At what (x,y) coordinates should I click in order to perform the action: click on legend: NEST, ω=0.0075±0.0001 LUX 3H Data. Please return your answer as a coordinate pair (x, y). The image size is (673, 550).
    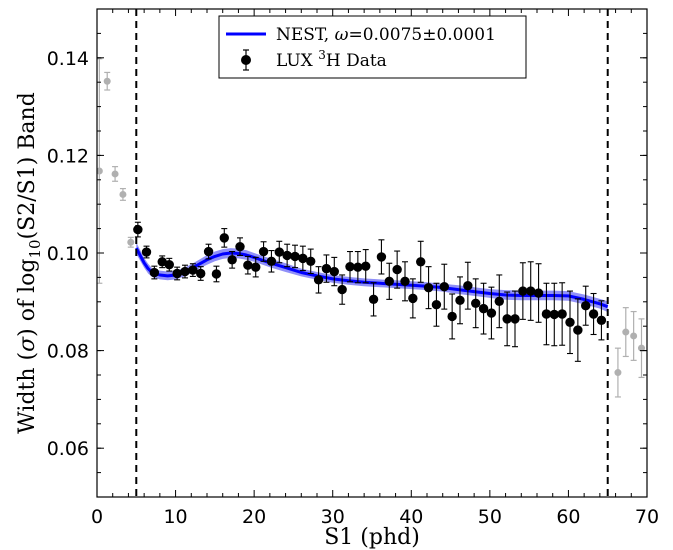
    Looking at the image, I should click on (372, 47).